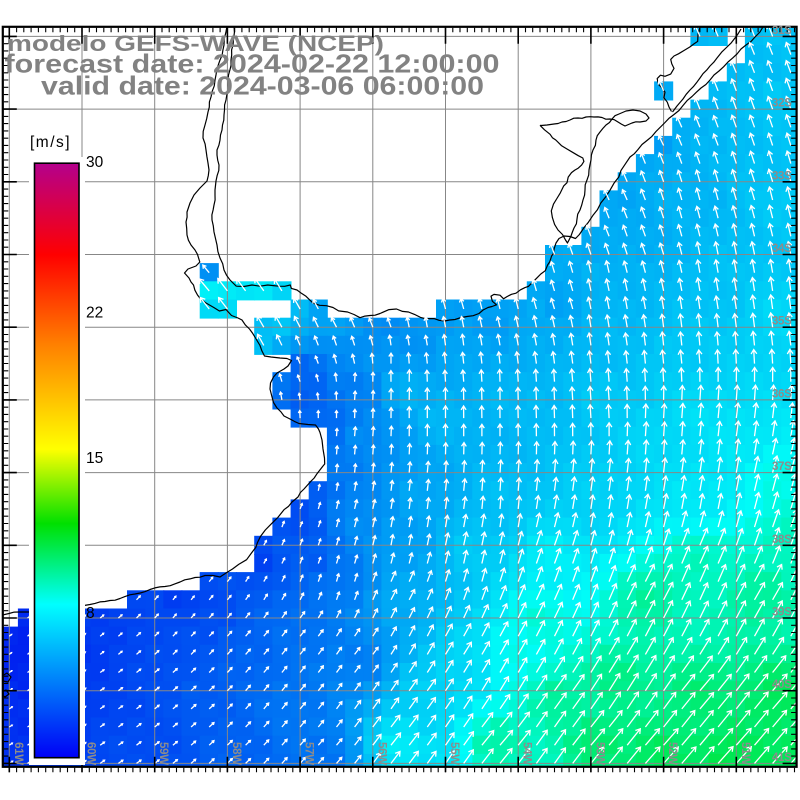  What do you see at coordinates (18, 753) in the screenshot?
I see `svg-text: 61W` at bounding box center [18, 753].